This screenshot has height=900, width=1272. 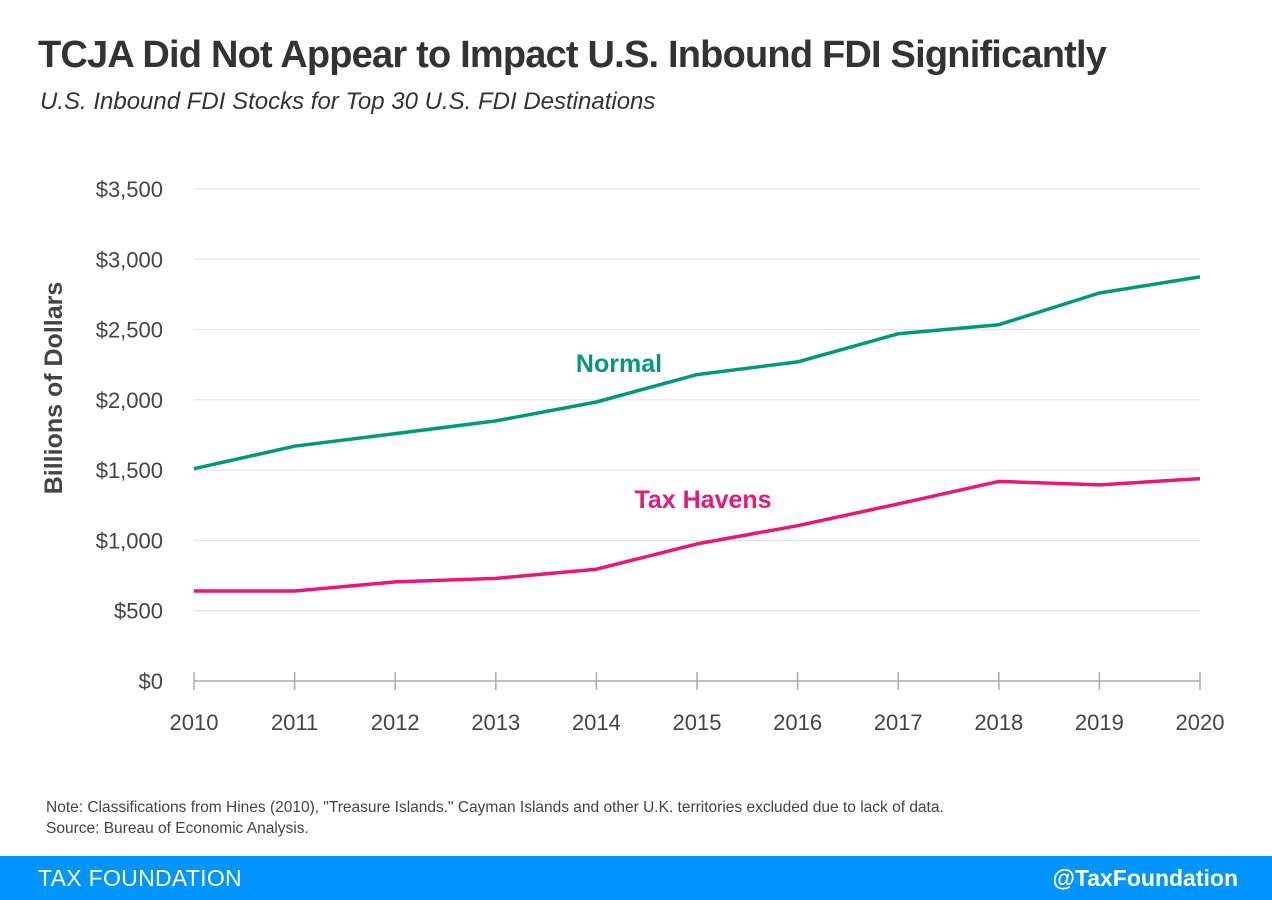 What do you see at coordinates (140, 878) in the screenshot?
I see `footer-brand: TAX FOUNDATION` at bounding box center [140, 878].